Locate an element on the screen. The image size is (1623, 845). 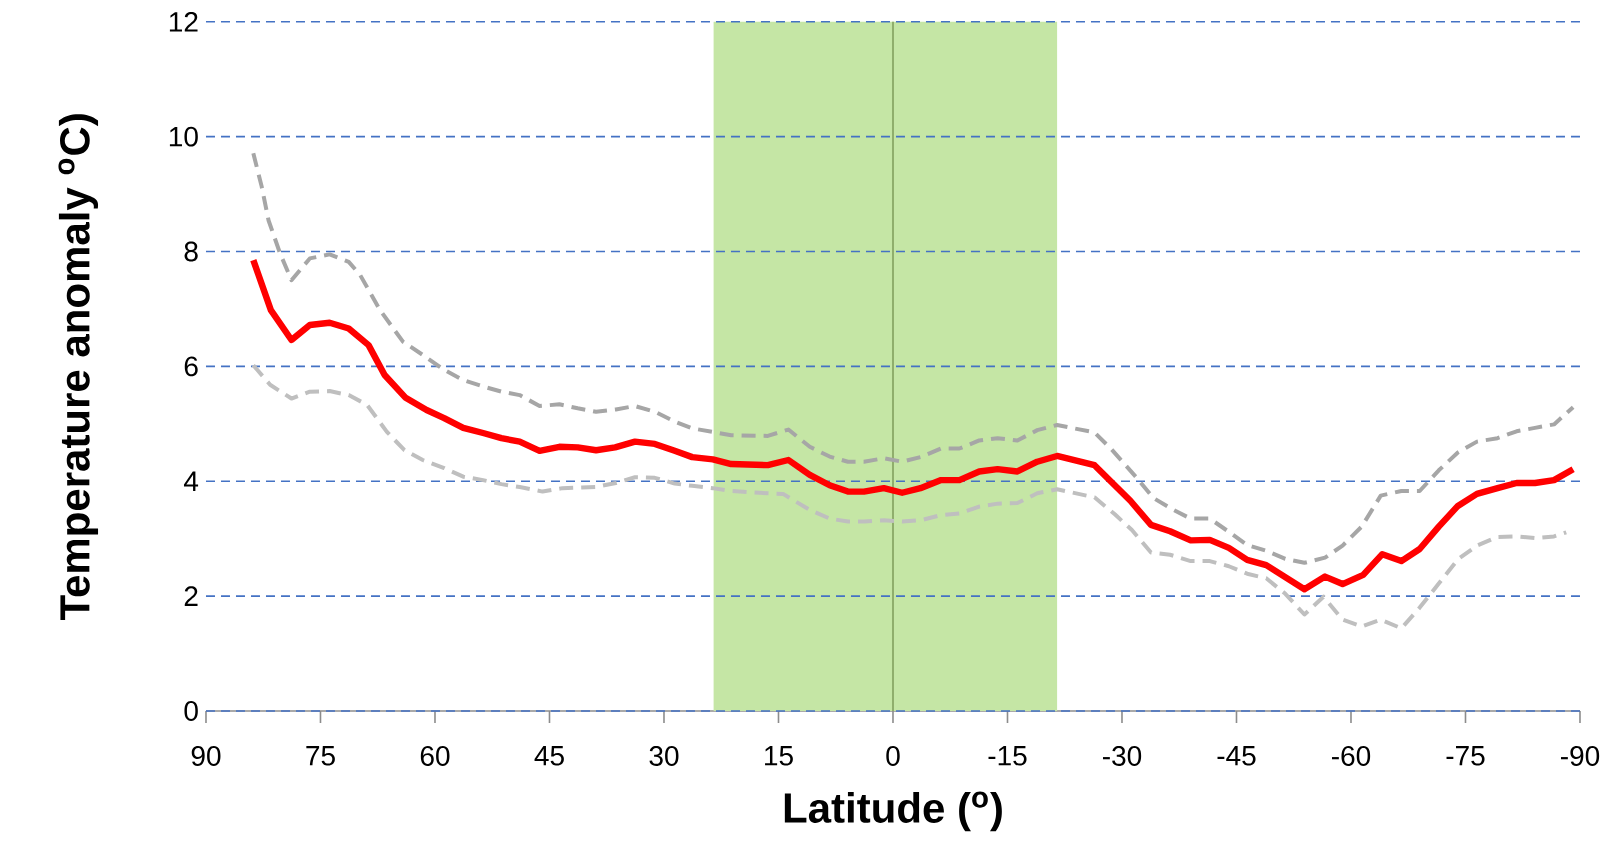
y-axis-title: Temperature anomaly $^{o}$C) is located at coordinates (78, 367).